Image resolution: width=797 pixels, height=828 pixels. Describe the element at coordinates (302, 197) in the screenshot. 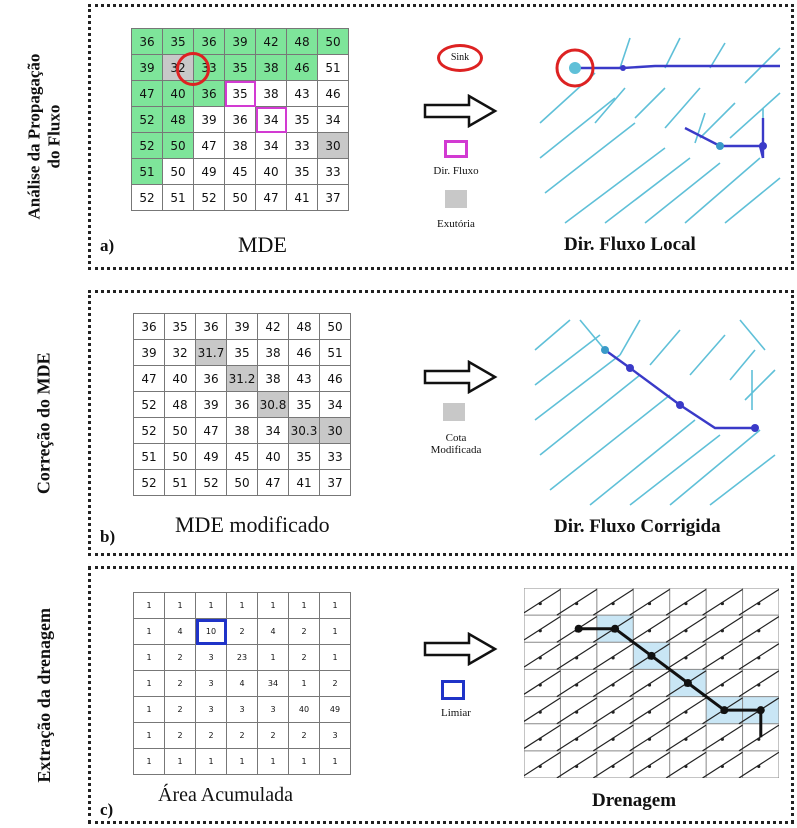

I see `mde-grid-cell: 41` at that location.